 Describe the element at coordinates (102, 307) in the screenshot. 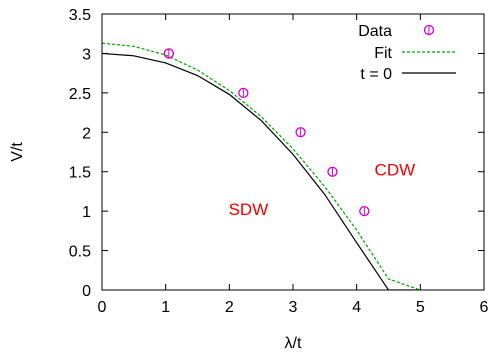

I see `x-tick-label: 0` at that location.